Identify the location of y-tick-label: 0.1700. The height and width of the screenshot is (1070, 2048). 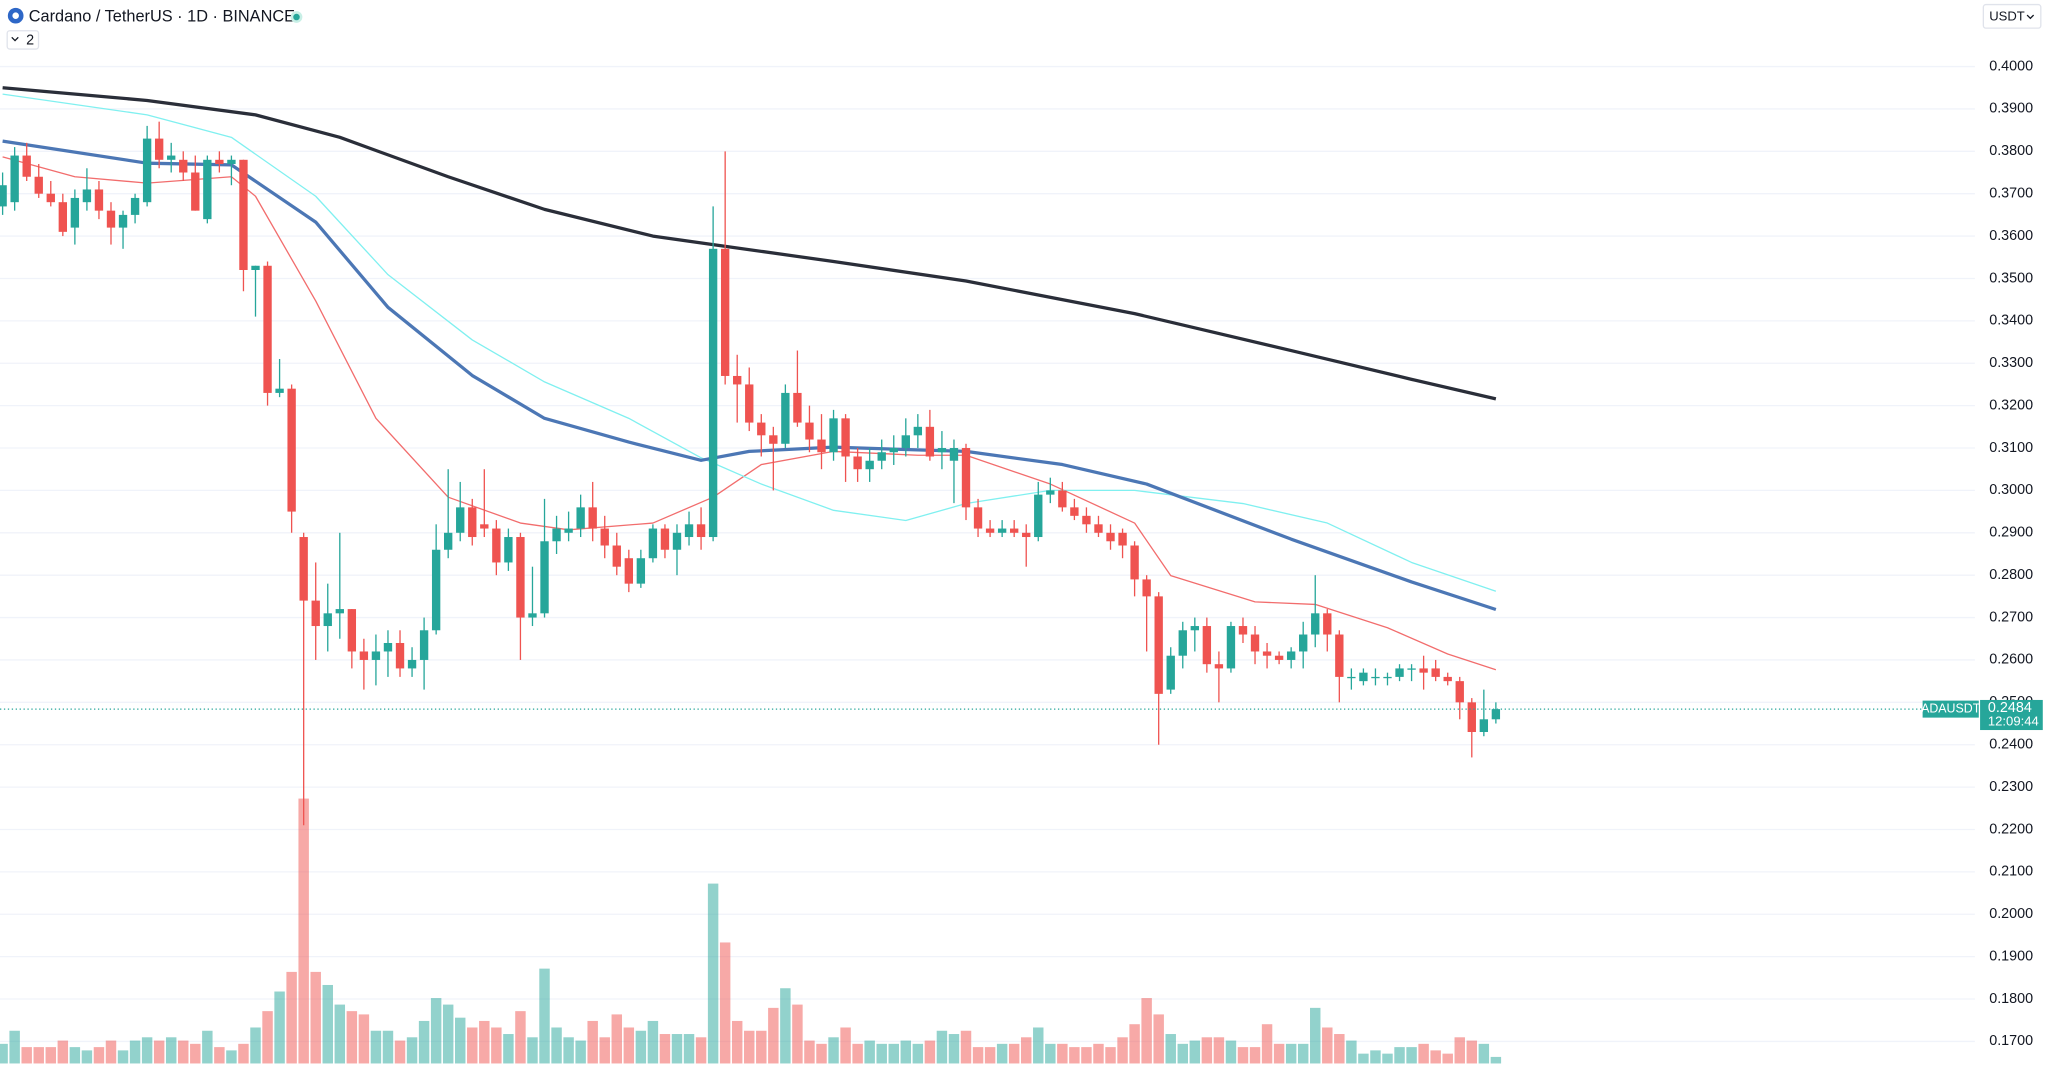
(2011, 1041).